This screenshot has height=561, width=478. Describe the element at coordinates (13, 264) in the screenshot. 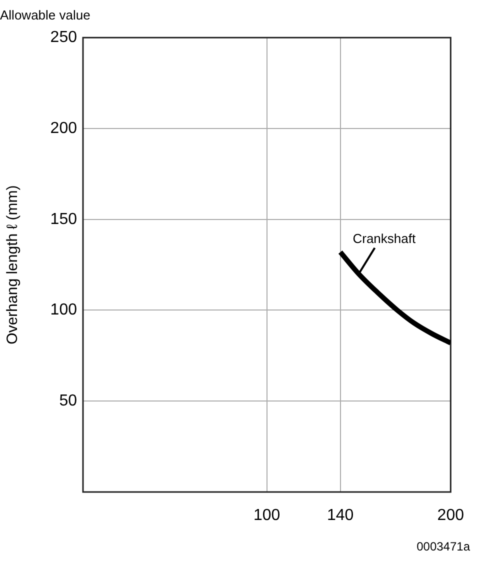

I see `y-axis-title: Overhang length ℓ (mm)` at that location.